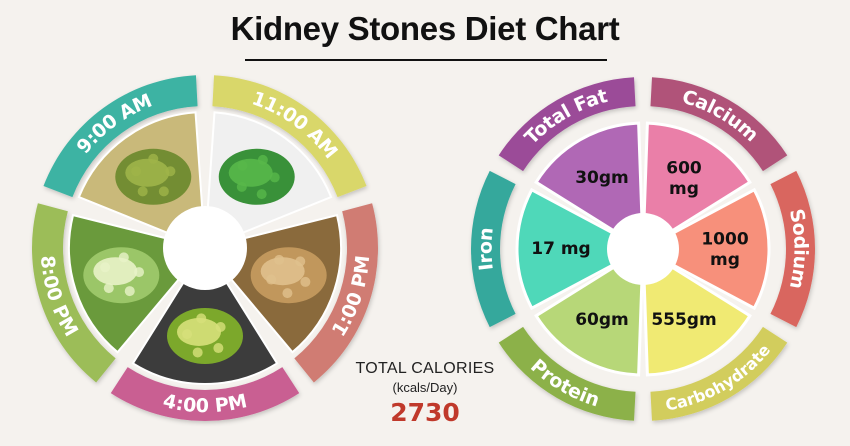 This screenshot has height=446, width=850. I want to click on nutrient-value-label: 1000 mg, so click(724, 250).